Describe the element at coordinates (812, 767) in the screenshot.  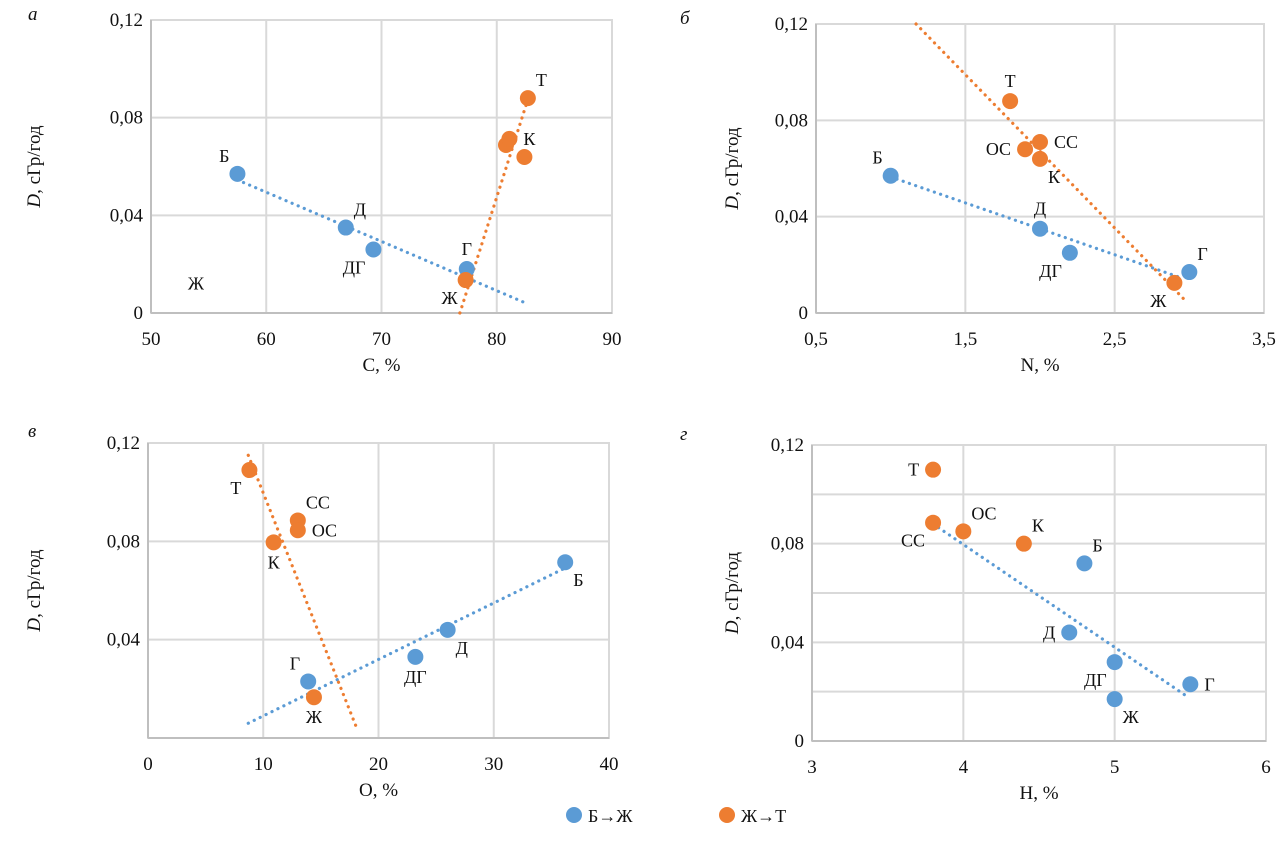
I see `x-tick-label: 3` at that location.